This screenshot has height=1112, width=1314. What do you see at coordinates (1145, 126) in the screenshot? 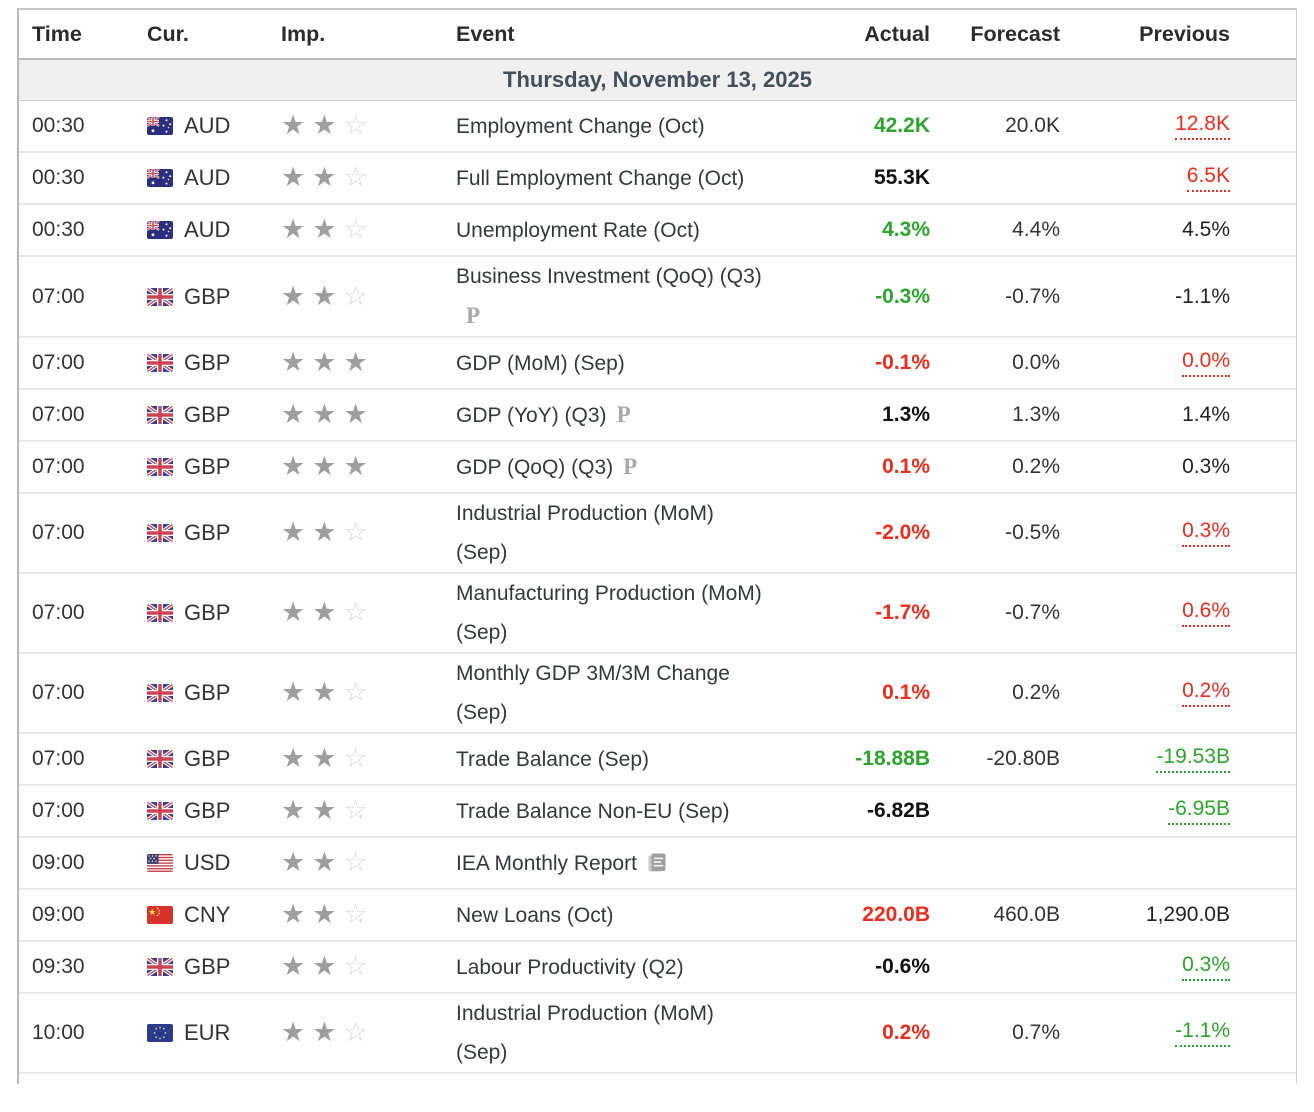
I see `previous-value: 12.8K` at bounding box center [1145, 126].